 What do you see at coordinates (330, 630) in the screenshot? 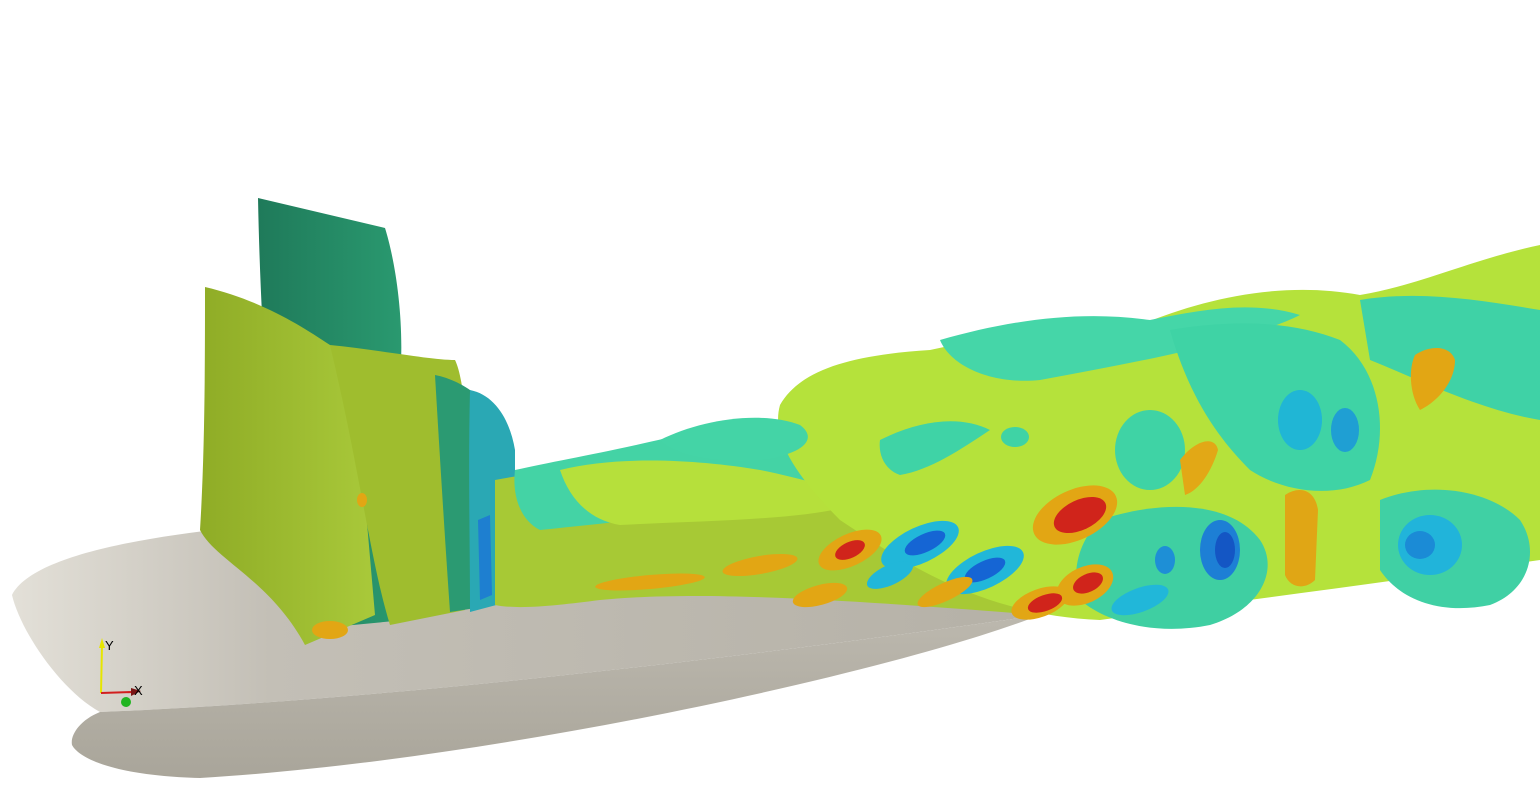
I see `orange-streak-e` at bounding box center [330, 630].